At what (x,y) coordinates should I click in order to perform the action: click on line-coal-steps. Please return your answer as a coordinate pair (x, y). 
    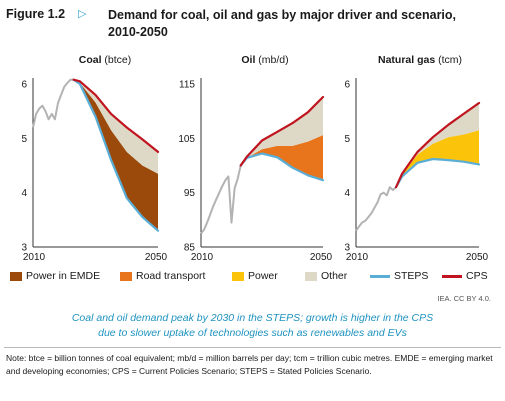
    Looking at the image, I should click on (116, 155).